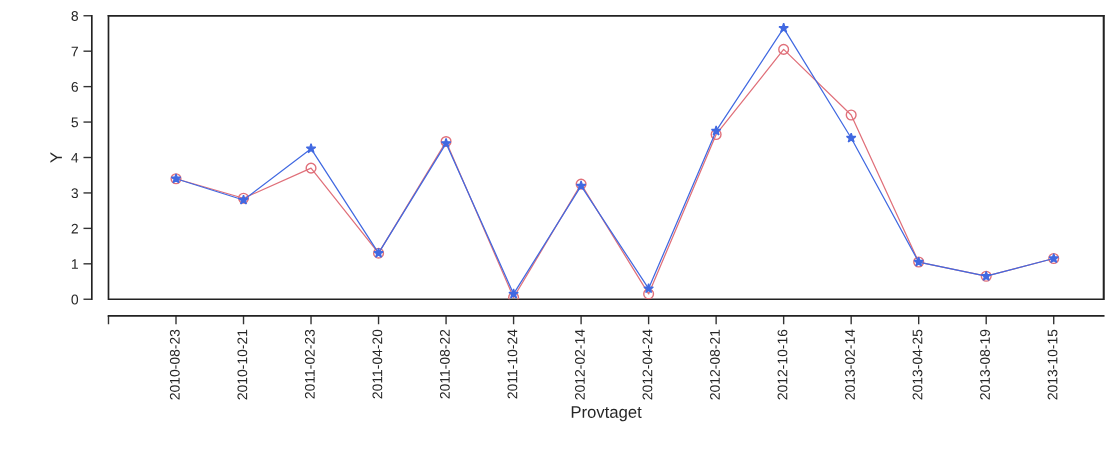 This screenshot has width=1107, height=450. Describe the element at coordinates (74, 51) in the screenshot. I see `y-tick-label: 7` at that location.